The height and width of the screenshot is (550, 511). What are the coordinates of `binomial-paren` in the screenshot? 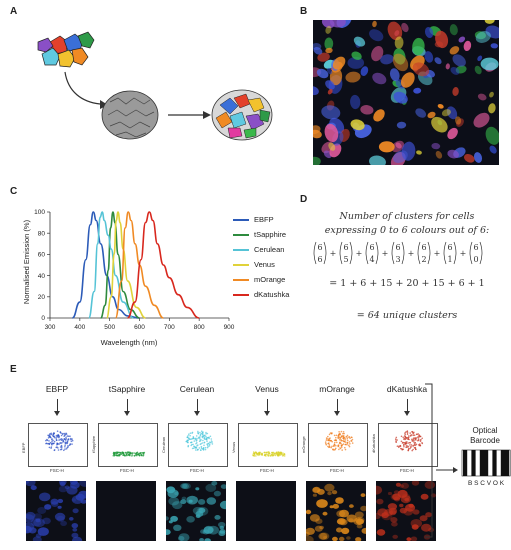 It's located at (351, 253).